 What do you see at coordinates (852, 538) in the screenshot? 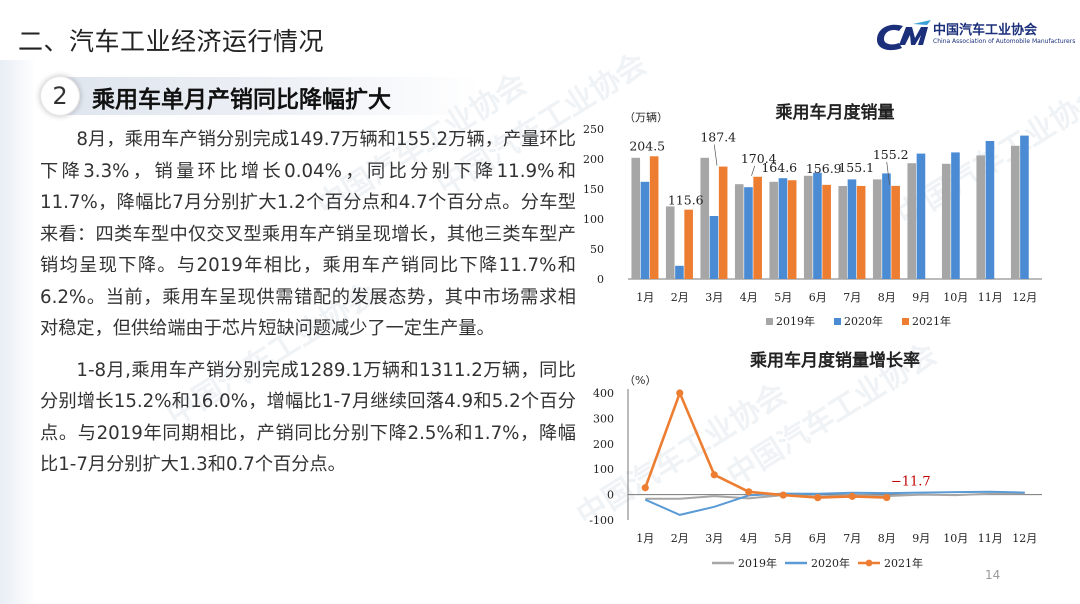
I see `line-x-tick-label: 7月` at bounding box center [852, 538].